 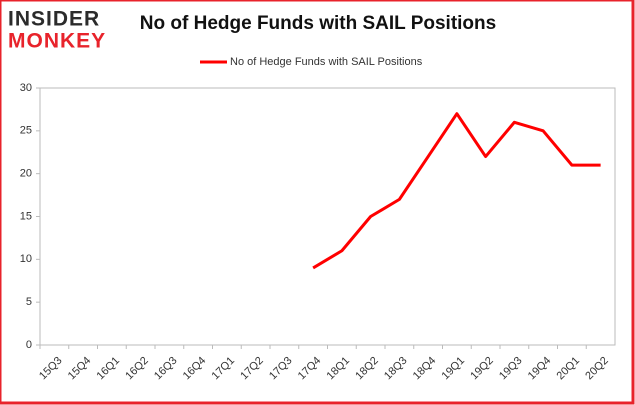 What do you see at coordinates (29, 345) in the screenshot?
I see `y-tick-label: 0` at bounding box center [29, 345].